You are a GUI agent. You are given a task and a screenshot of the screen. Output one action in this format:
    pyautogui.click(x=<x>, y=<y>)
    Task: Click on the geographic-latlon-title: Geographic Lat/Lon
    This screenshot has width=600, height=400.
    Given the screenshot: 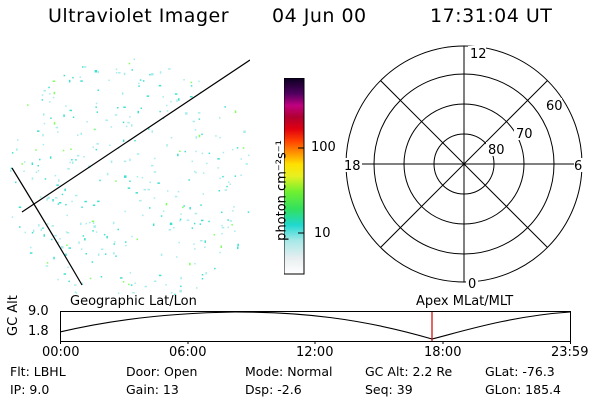 What is the action you would take?
    pyautogui.click(x=133, y=301)
    